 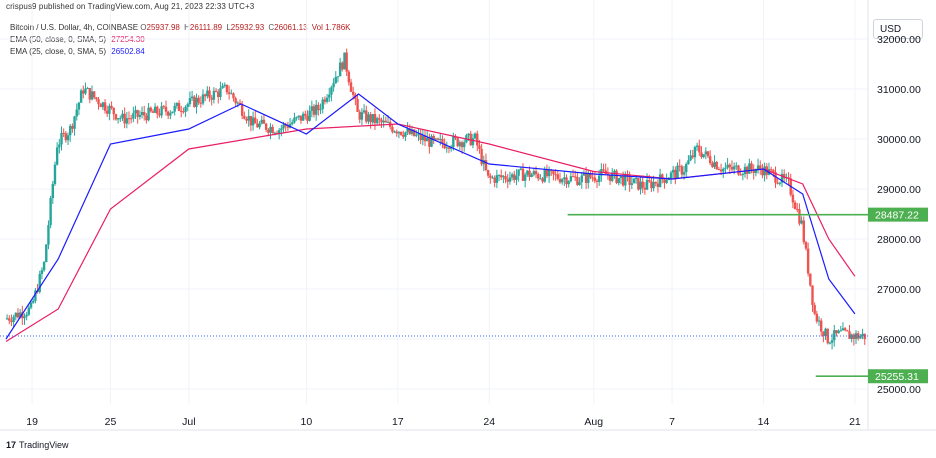 What do you see at coordinates (44, 445) in the screenshot?
I see `tradingview-logo-text: TradingView` at bounding box center [44, 445].